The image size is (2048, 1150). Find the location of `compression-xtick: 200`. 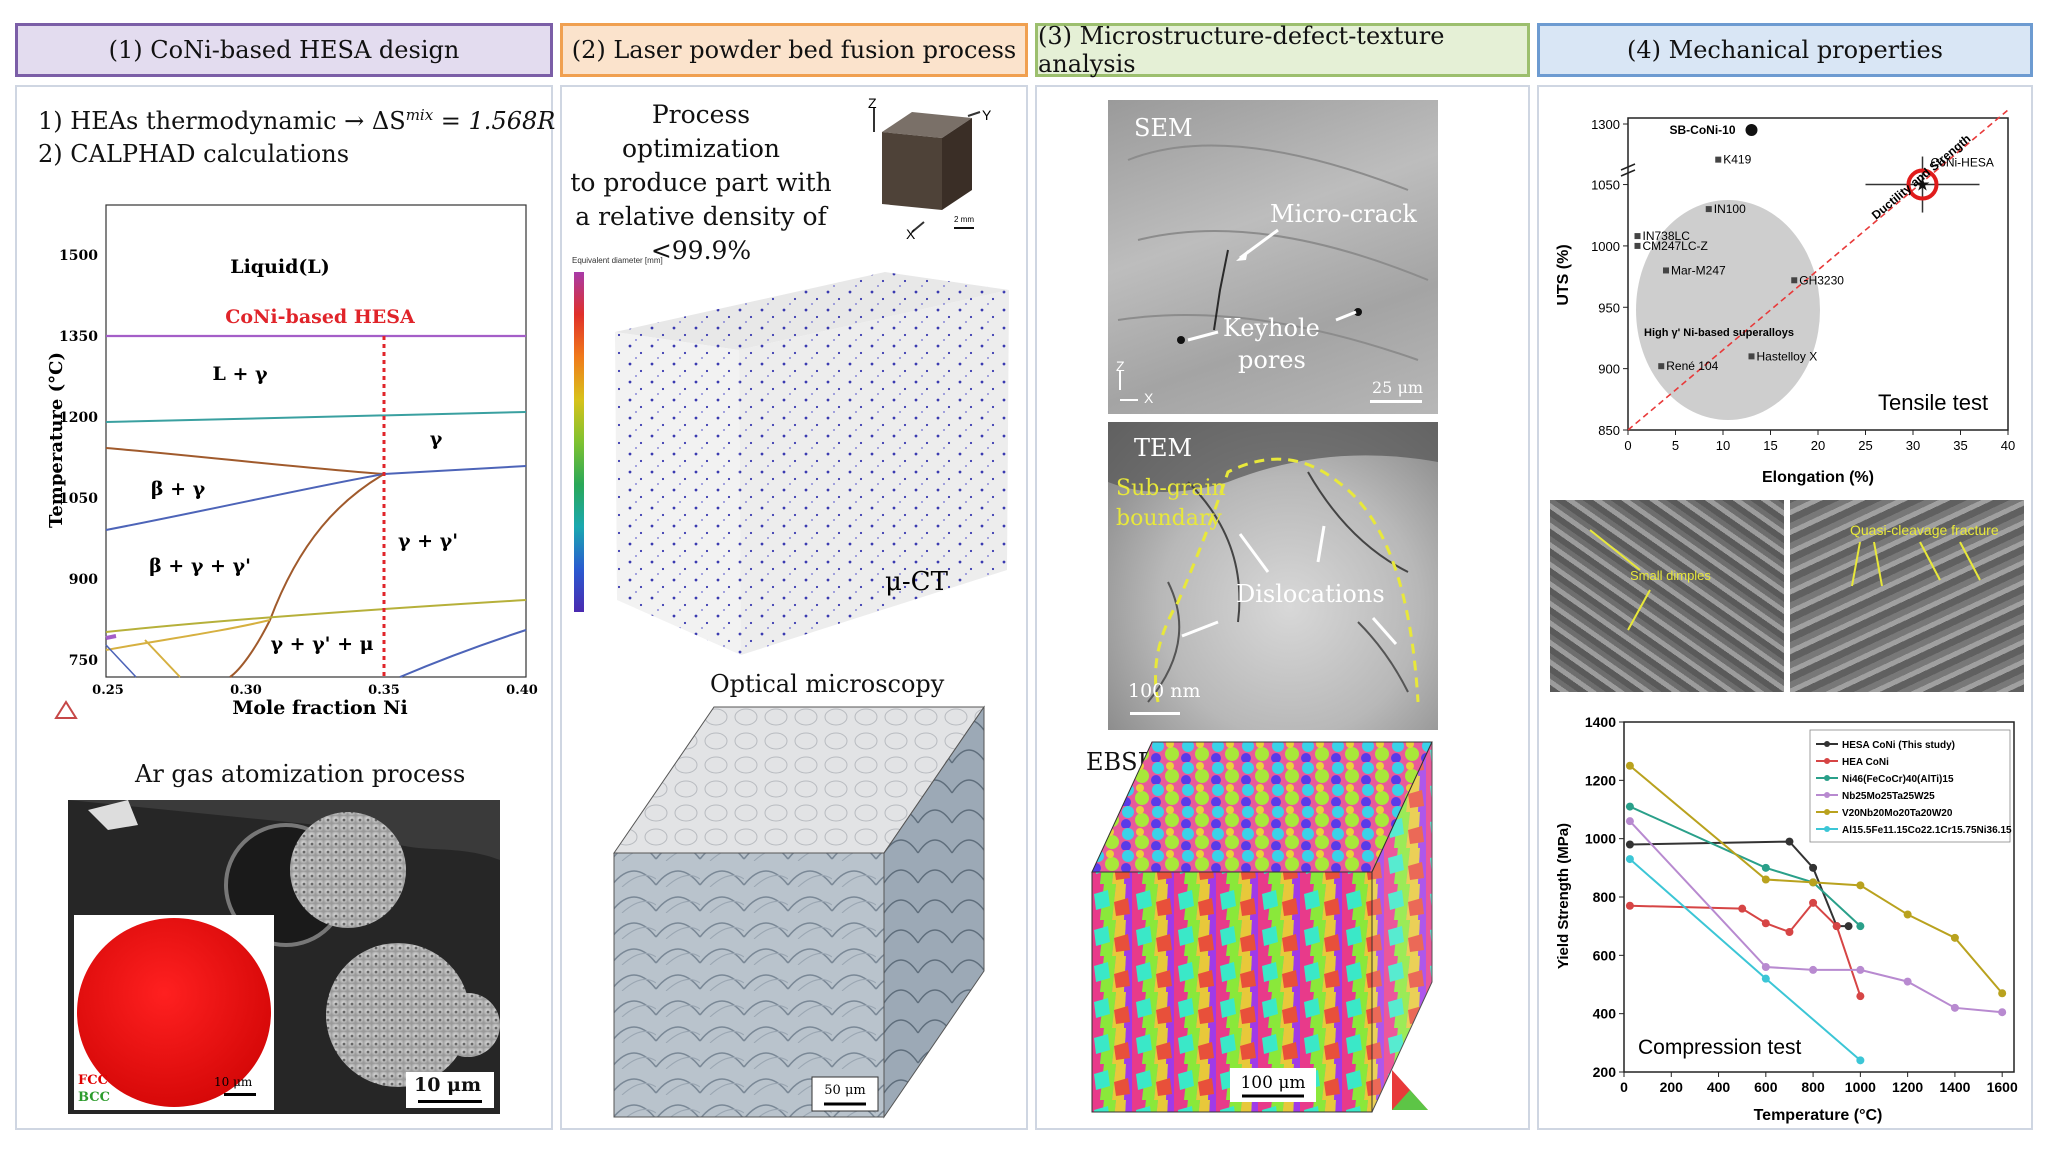

compression-xtick: 200 is located at coordinates (1672, 1087).